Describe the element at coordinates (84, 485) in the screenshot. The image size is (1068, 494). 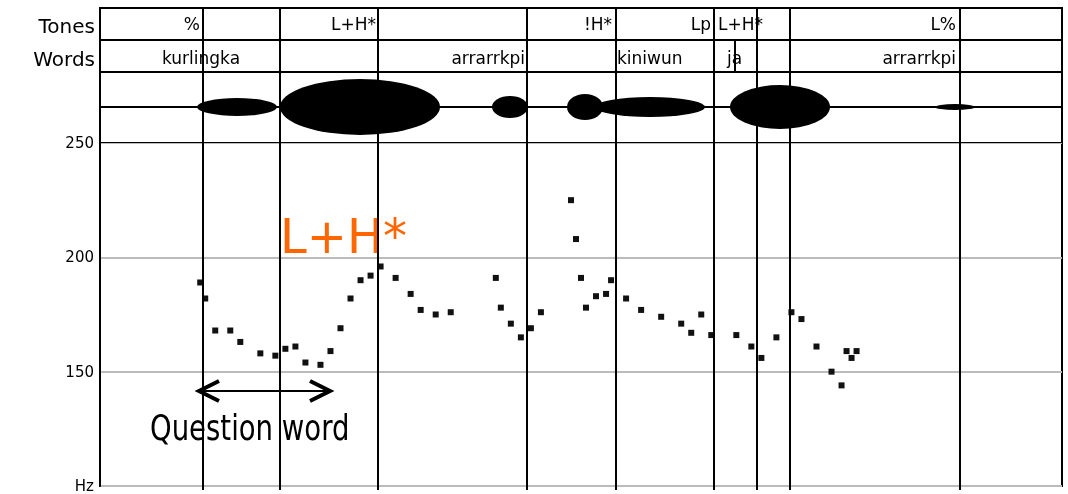
I see `y-tick-label: Hz` at that location.